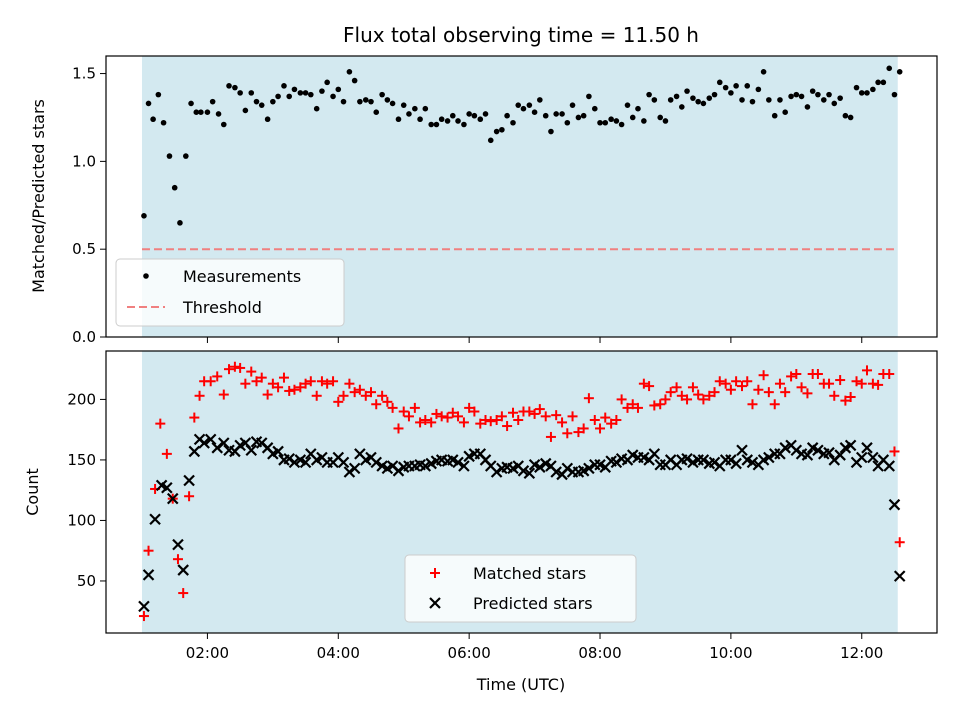 Image resolution: width=960 pixels, height=720 pixels. I want to click on legend-top: Measurements Threshold, so click(230, 292).